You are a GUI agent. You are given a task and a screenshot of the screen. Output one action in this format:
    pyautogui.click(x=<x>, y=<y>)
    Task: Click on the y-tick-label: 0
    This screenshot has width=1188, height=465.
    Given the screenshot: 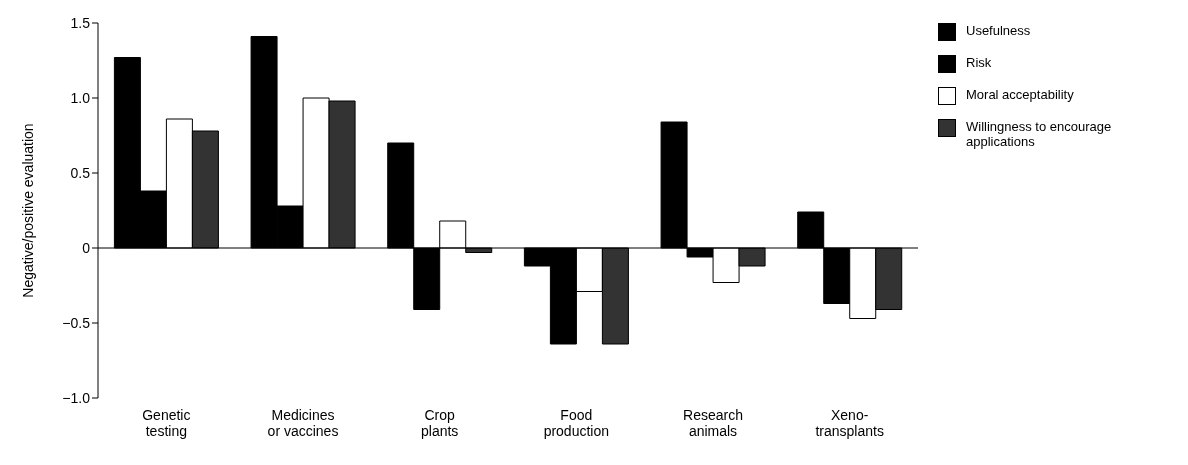 What is the action you would take?
    pyautogui.click(x=86, y=247)
    